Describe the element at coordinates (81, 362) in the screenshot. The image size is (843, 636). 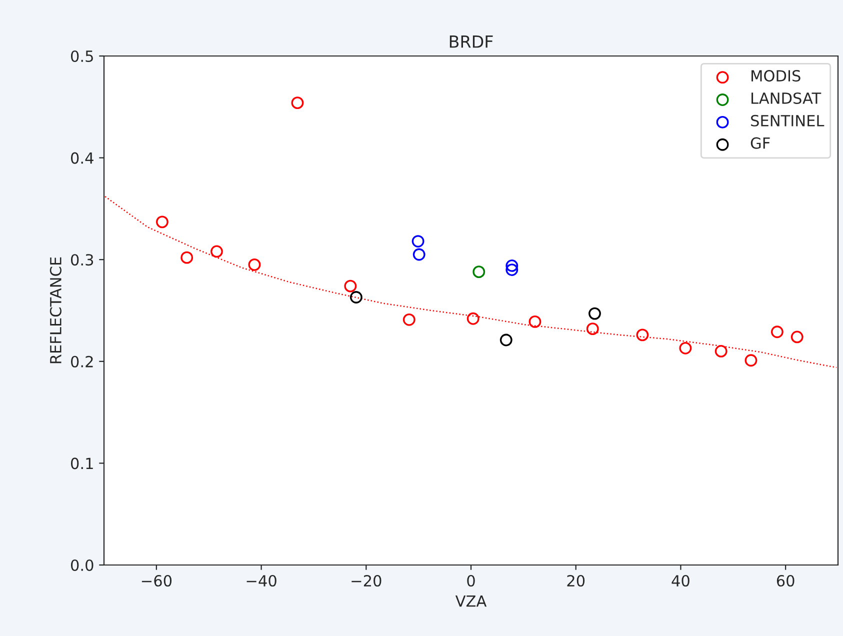
I see `y-tick-label: 0.2` at that location.